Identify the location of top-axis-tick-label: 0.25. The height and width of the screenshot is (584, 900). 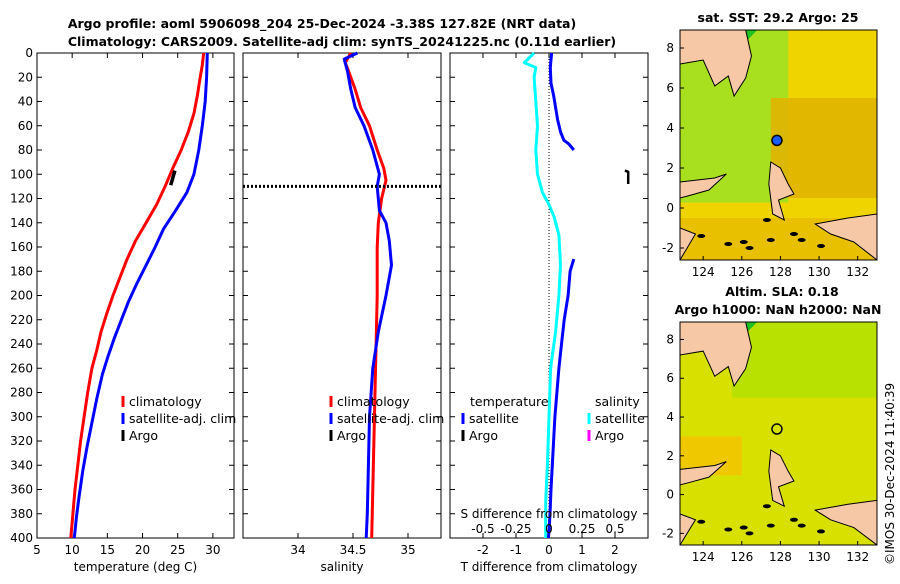
(582, 529).